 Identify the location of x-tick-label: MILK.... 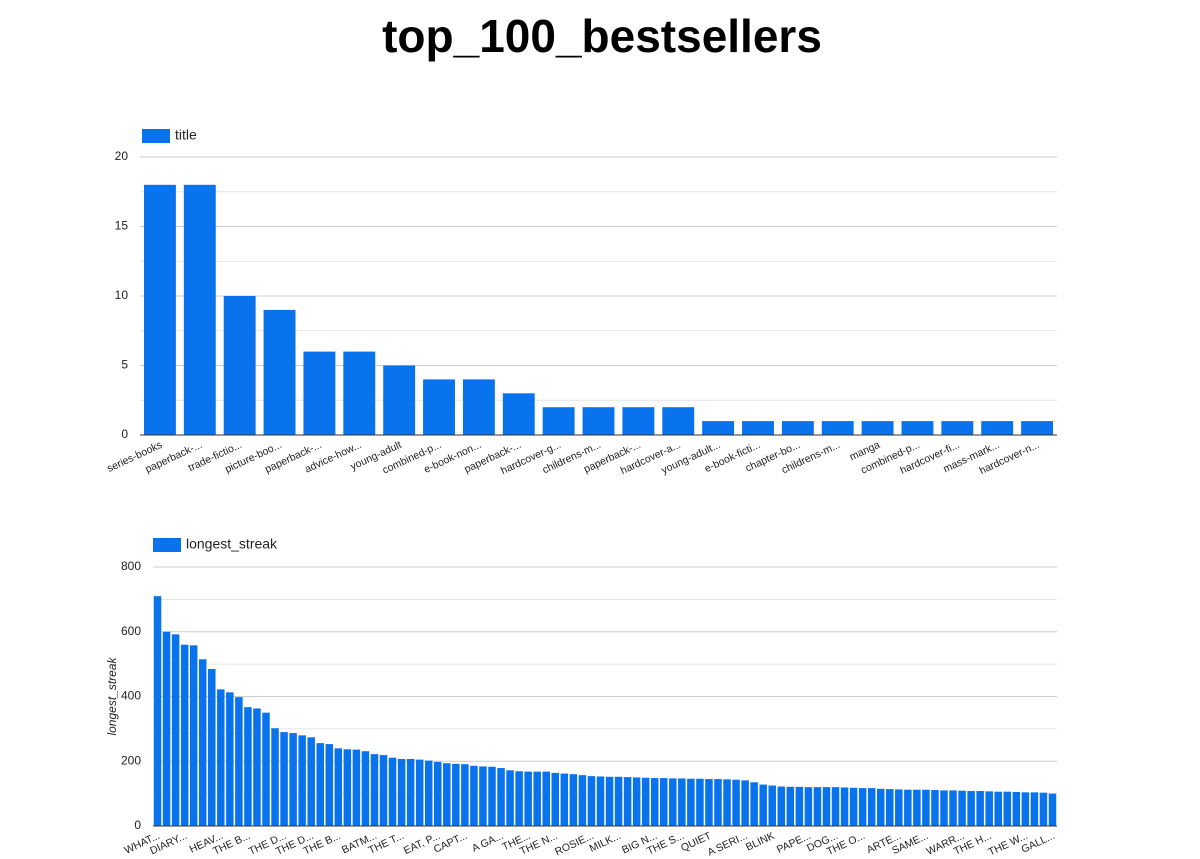
(605, 842).